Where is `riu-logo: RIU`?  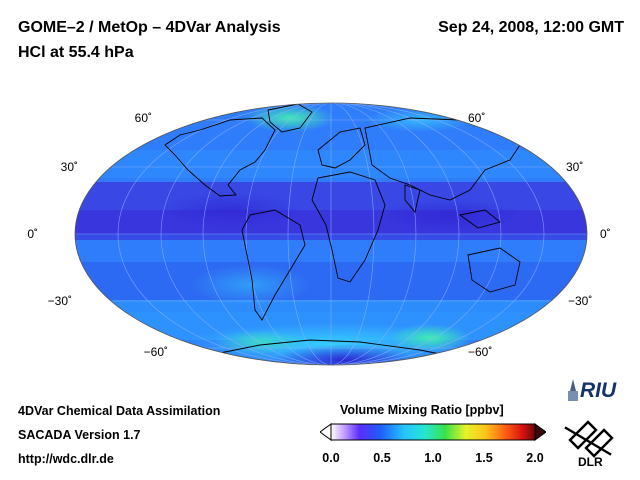 riu-logo: RIU is located at coordinates (592, 390).